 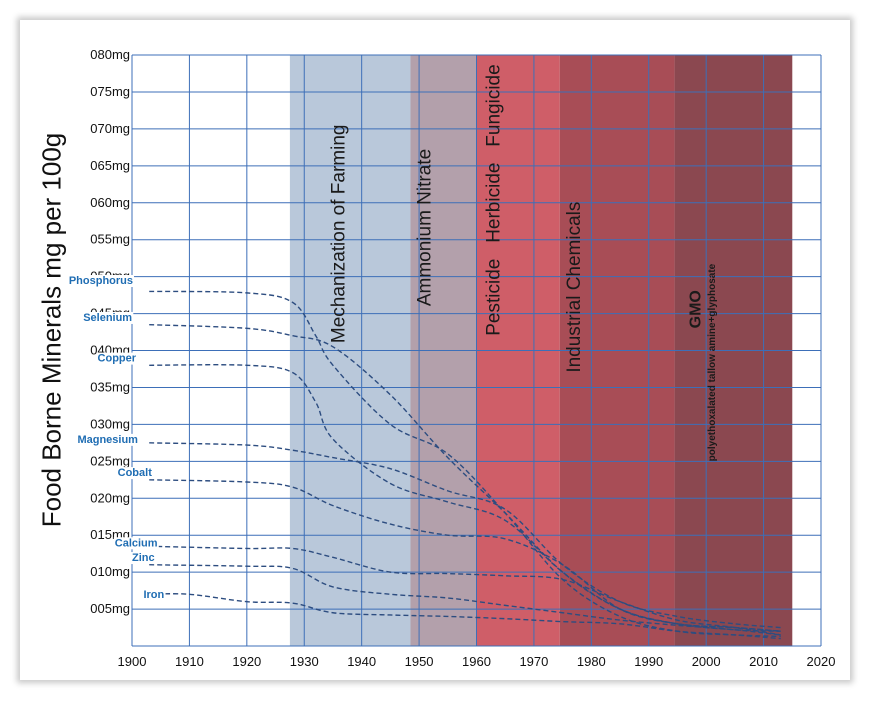 What do you see at coordinates (493, 199) in the screenshot?
I see `era-label-2: Pesticide Herbicide Fungicide` at bounding box center [493, 199].